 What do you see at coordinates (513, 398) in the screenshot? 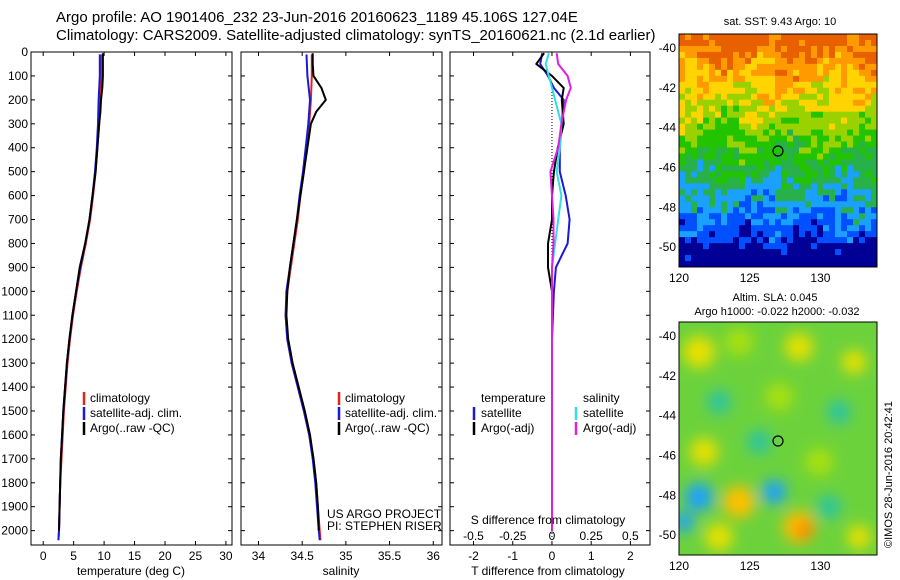
I see `legend-title-temperature: temperature` at bounding box center [513, 398].